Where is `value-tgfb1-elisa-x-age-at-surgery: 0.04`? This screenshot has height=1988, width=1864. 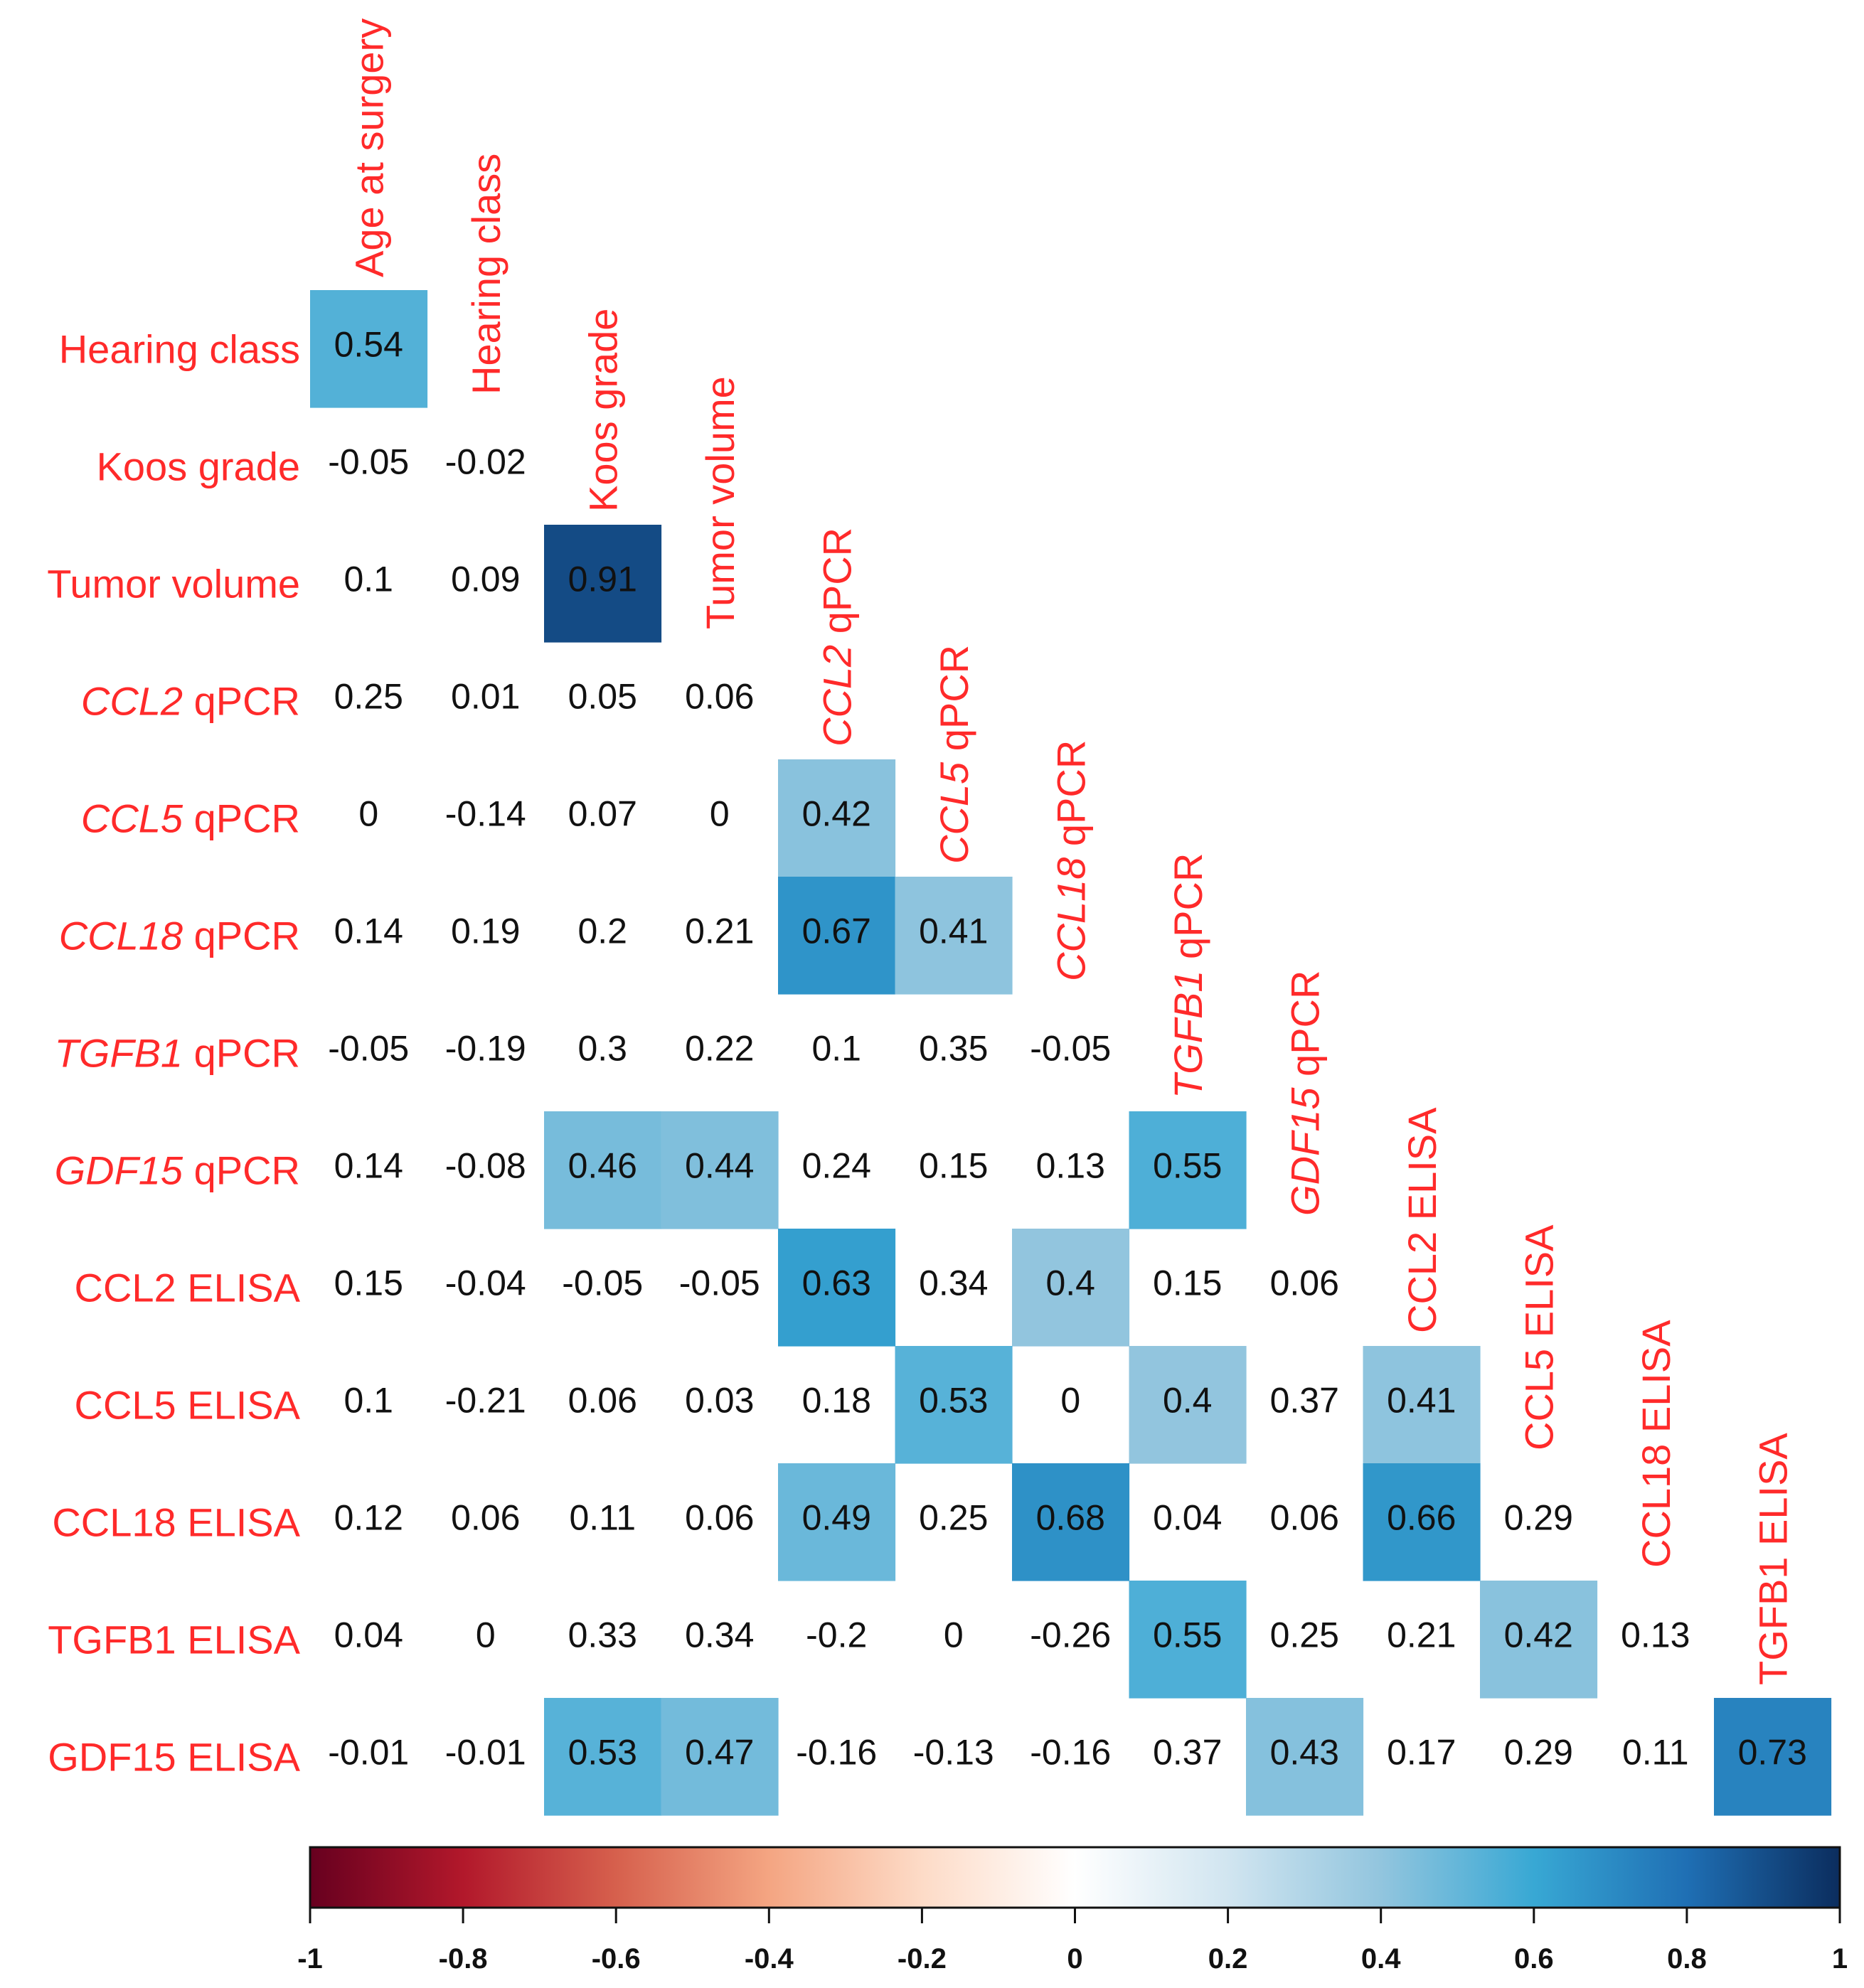
value-tgfb1-elisa-x-age-at-surgery: 0.04 is located at coordinates (368, 1635).